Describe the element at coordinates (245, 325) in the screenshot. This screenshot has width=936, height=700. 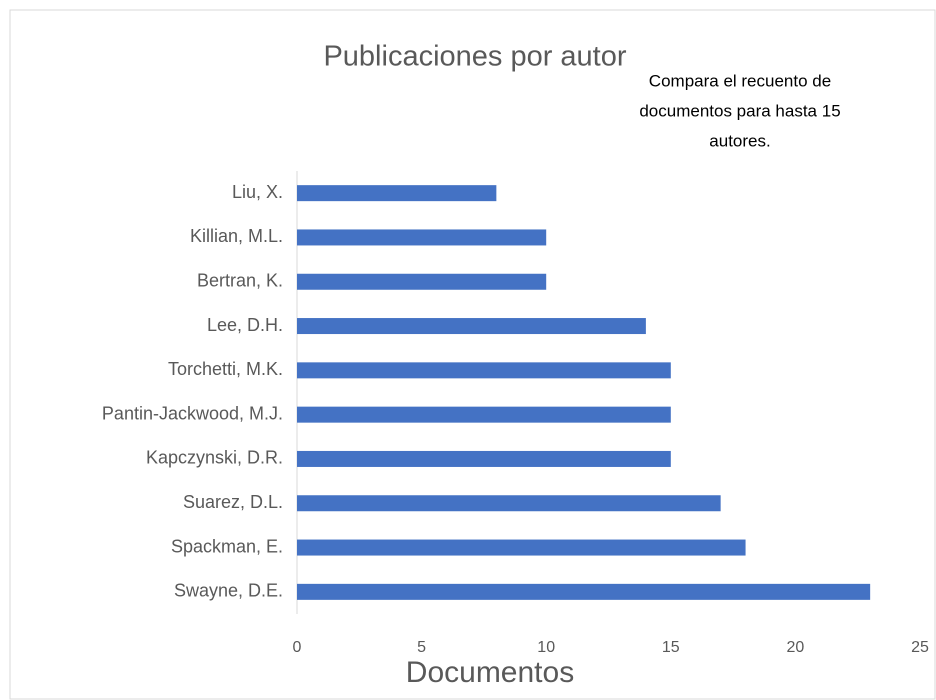
I see `y-tick-label: Lee, D.H.` at that location.